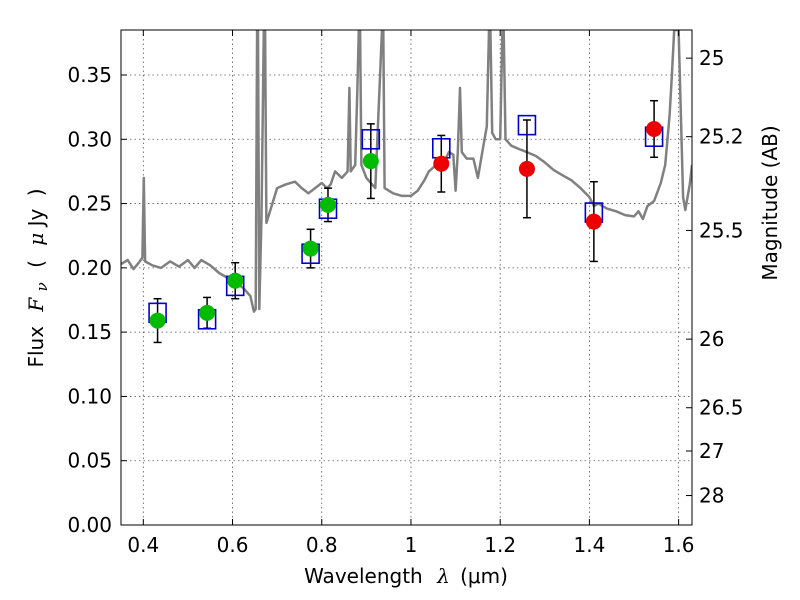  Describe the element at coordinates (36, 192) in the screenshot. I see `y-axis-title-close-paren: )` at that location.